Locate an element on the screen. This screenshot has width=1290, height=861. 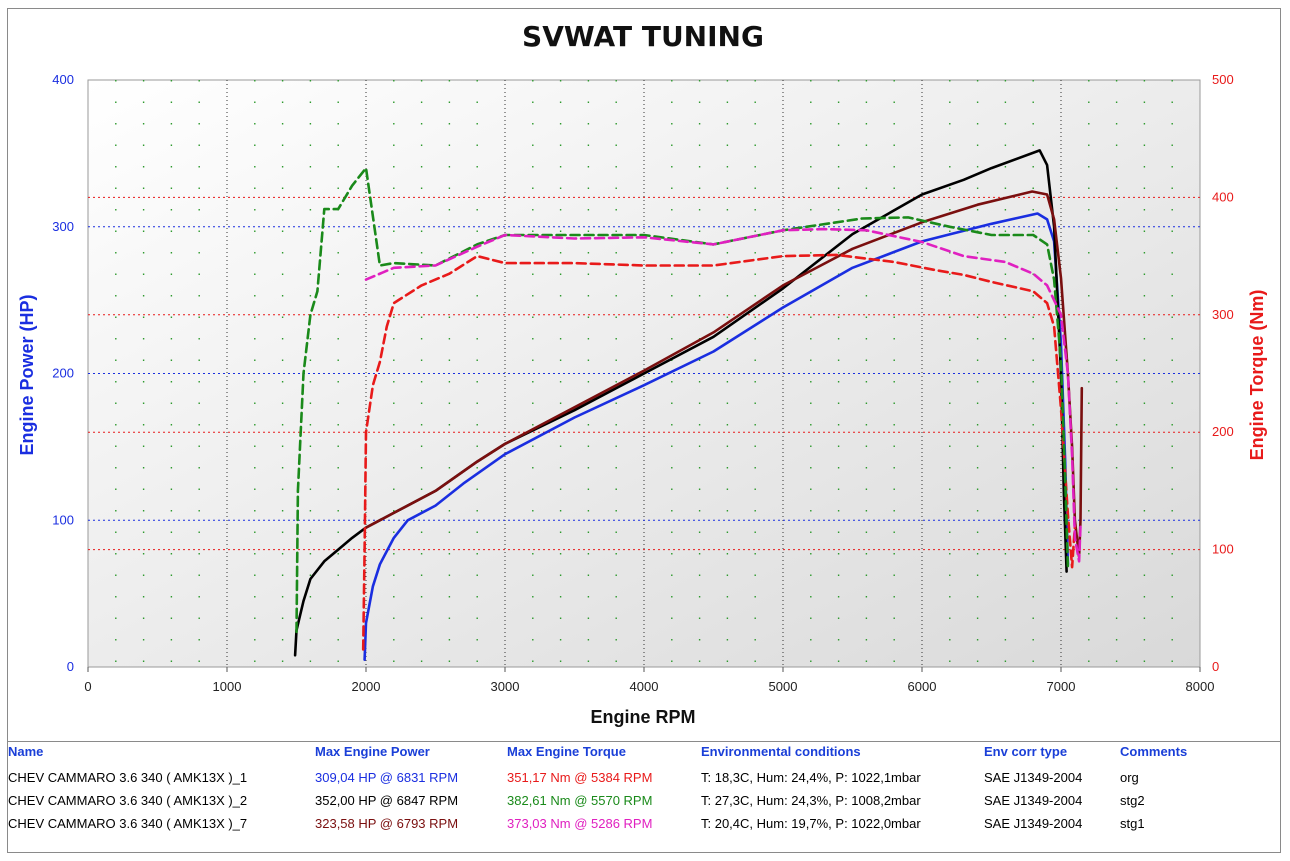
x-tick-label: 6000 is located at coordinates (922, 686).